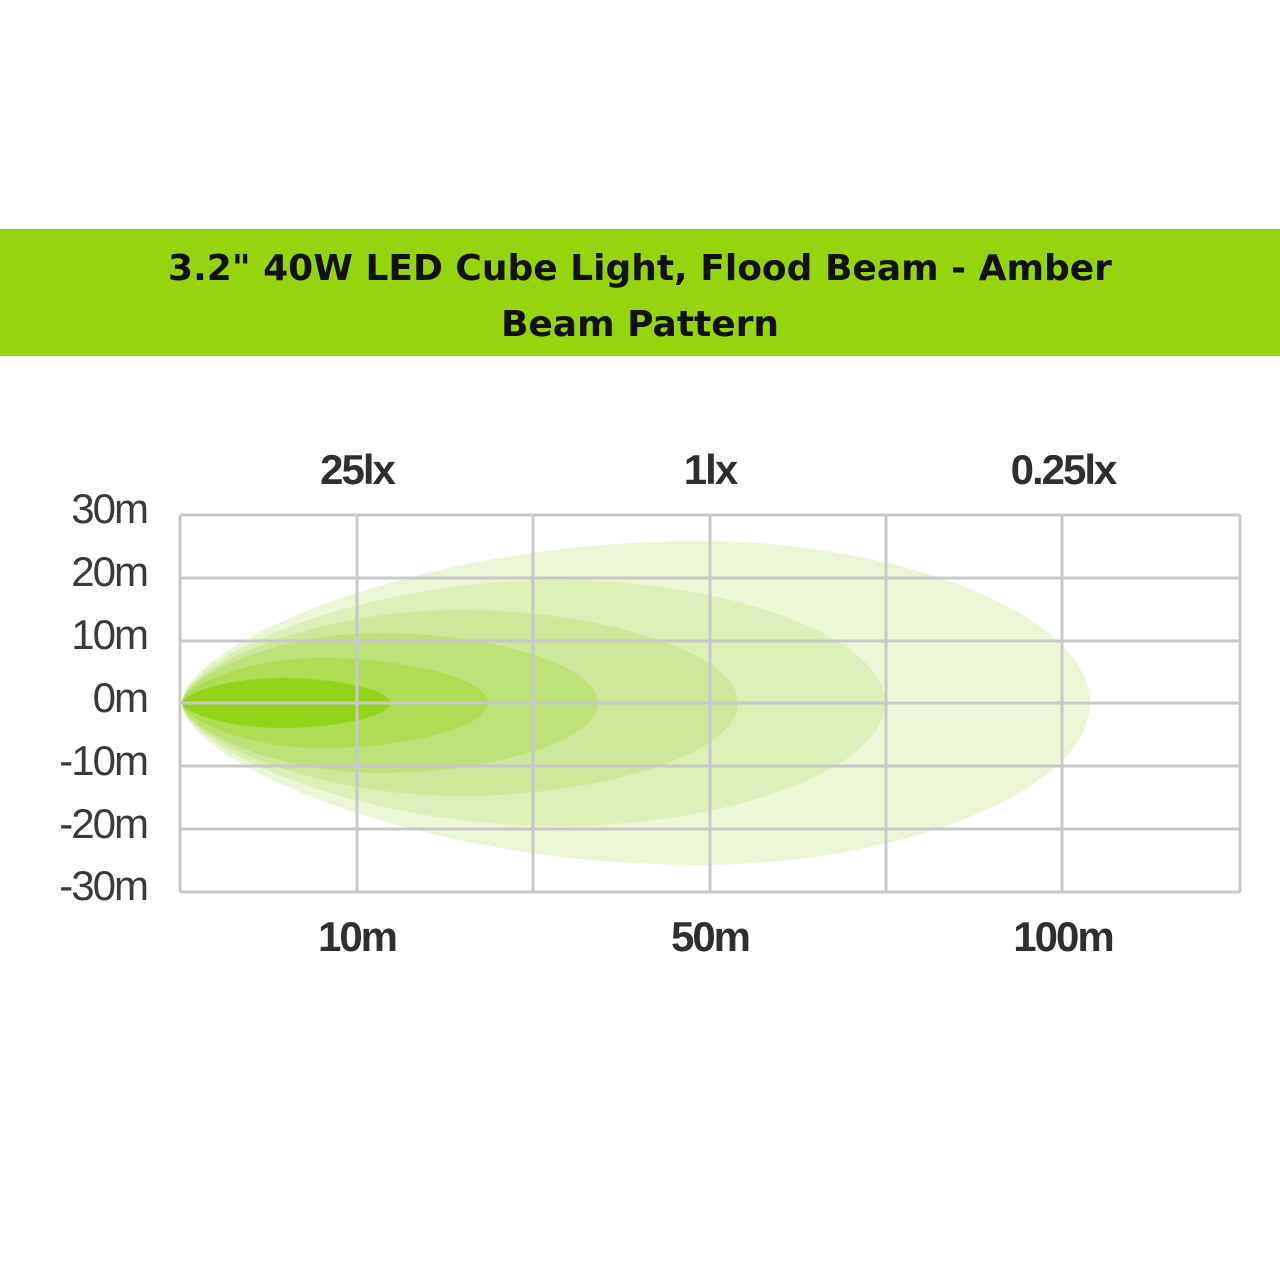 The image size is (1280, 1285). Describe the element at coordinates (103, 885) in the screenshot. I see `y-label: -30m` at that location.